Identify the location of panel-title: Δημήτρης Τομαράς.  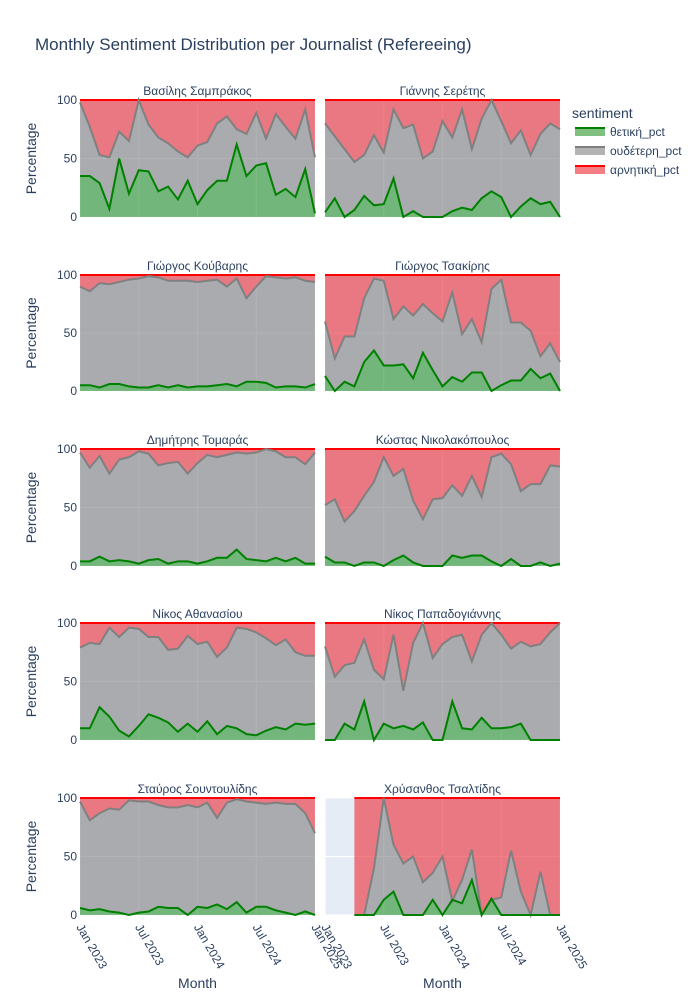
(198, 440).